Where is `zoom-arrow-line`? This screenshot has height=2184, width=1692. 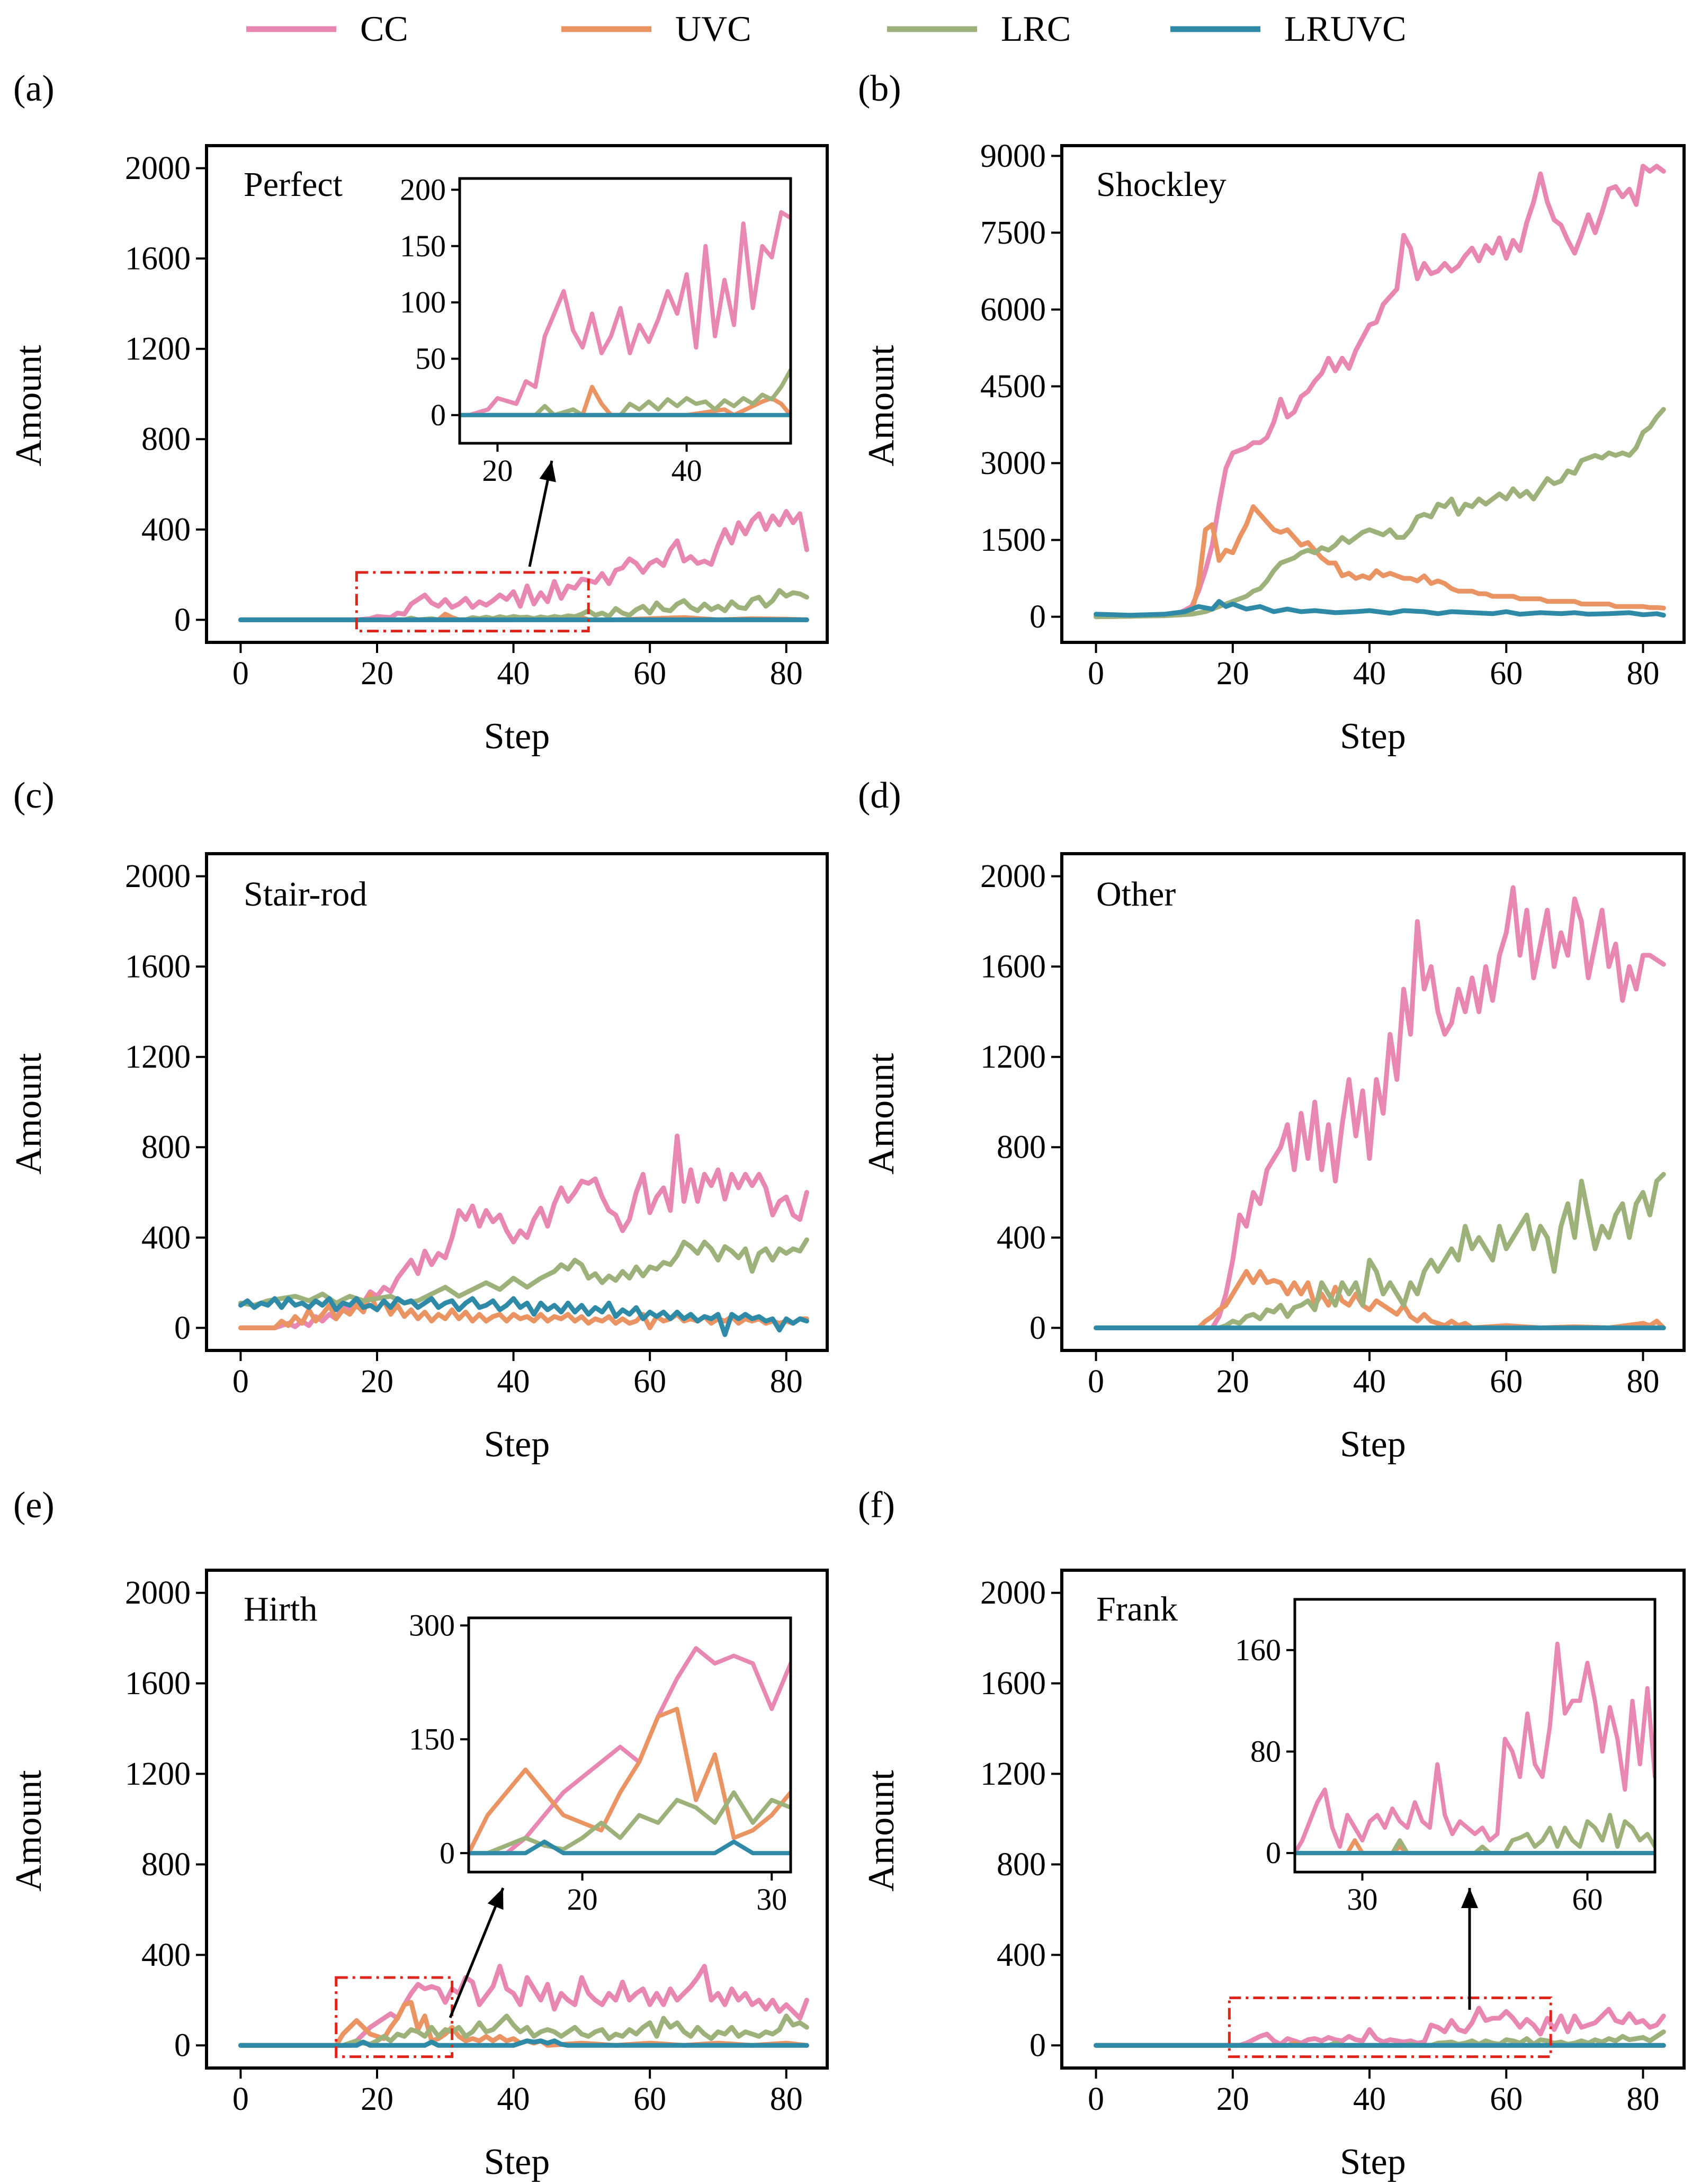
zoom-arrow-line is located at coordinates (477, 1952).